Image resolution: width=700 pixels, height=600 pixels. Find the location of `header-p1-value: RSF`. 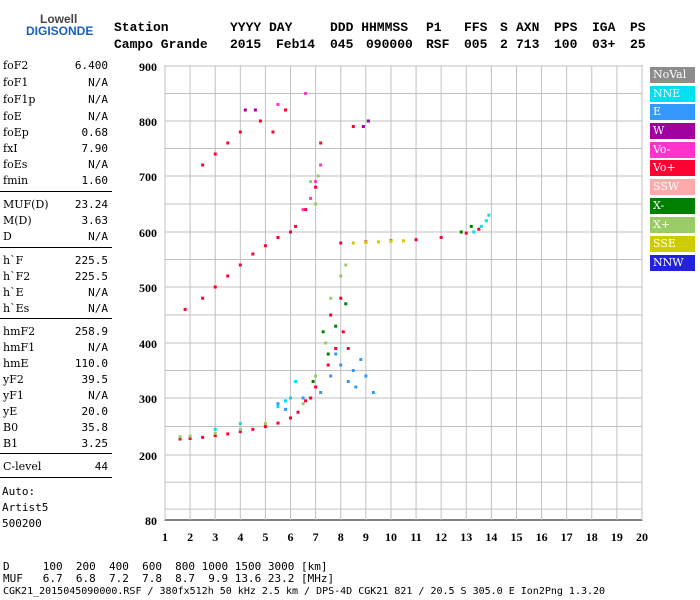

header-p1-value: RSF is located at coordinates (438, 44).